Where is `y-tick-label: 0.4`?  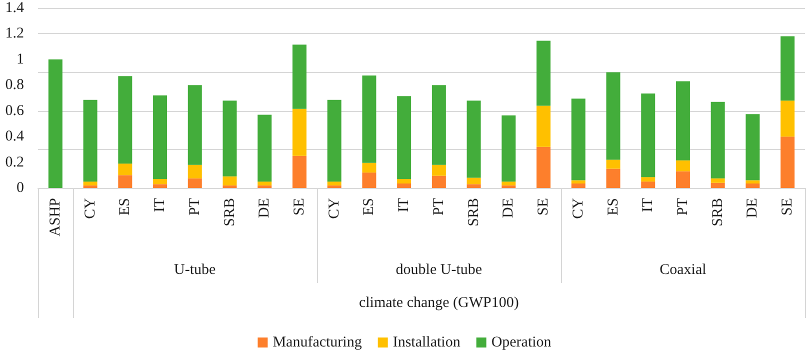 y-tick-label: 0.4 is located at coordinates (14, 136).